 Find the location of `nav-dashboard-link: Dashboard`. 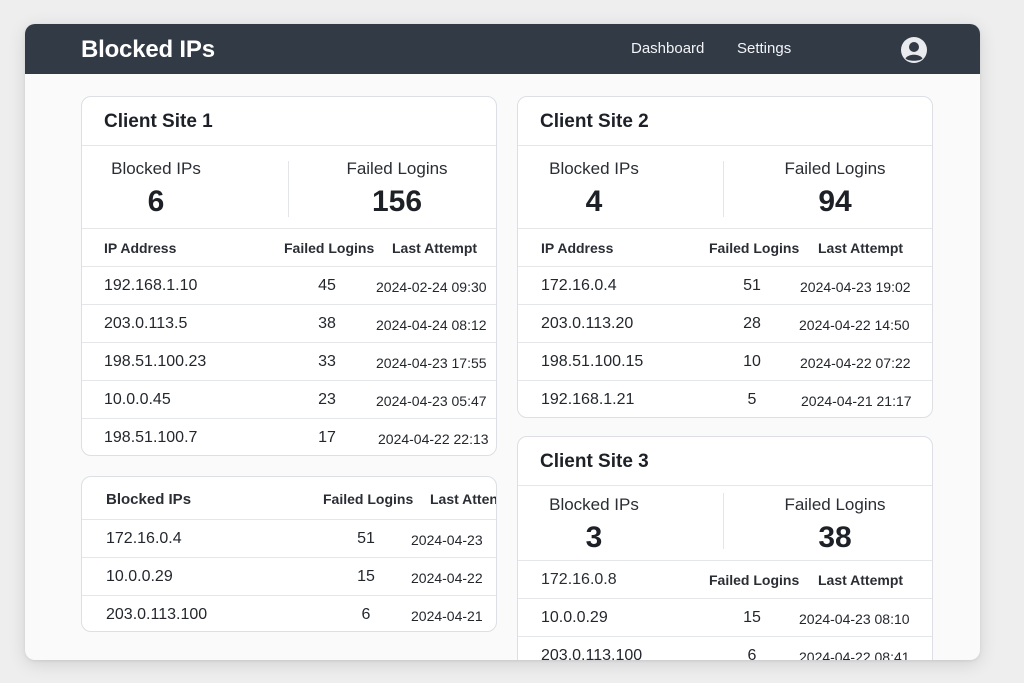

nav-dashboard-link: Dashboard is located at coordinates (668, 48).